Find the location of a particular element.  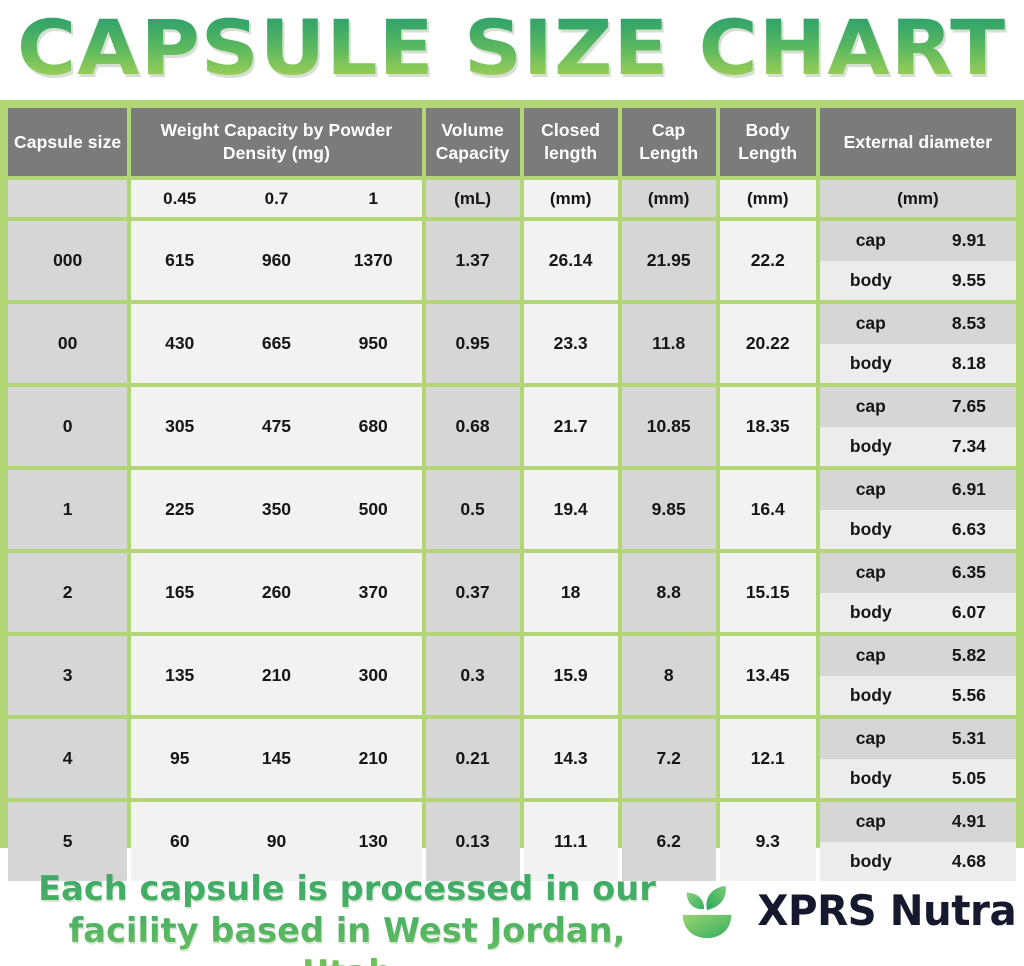

cell-weight-capacity: 165 260 370 is located at coordinates (276, 592).